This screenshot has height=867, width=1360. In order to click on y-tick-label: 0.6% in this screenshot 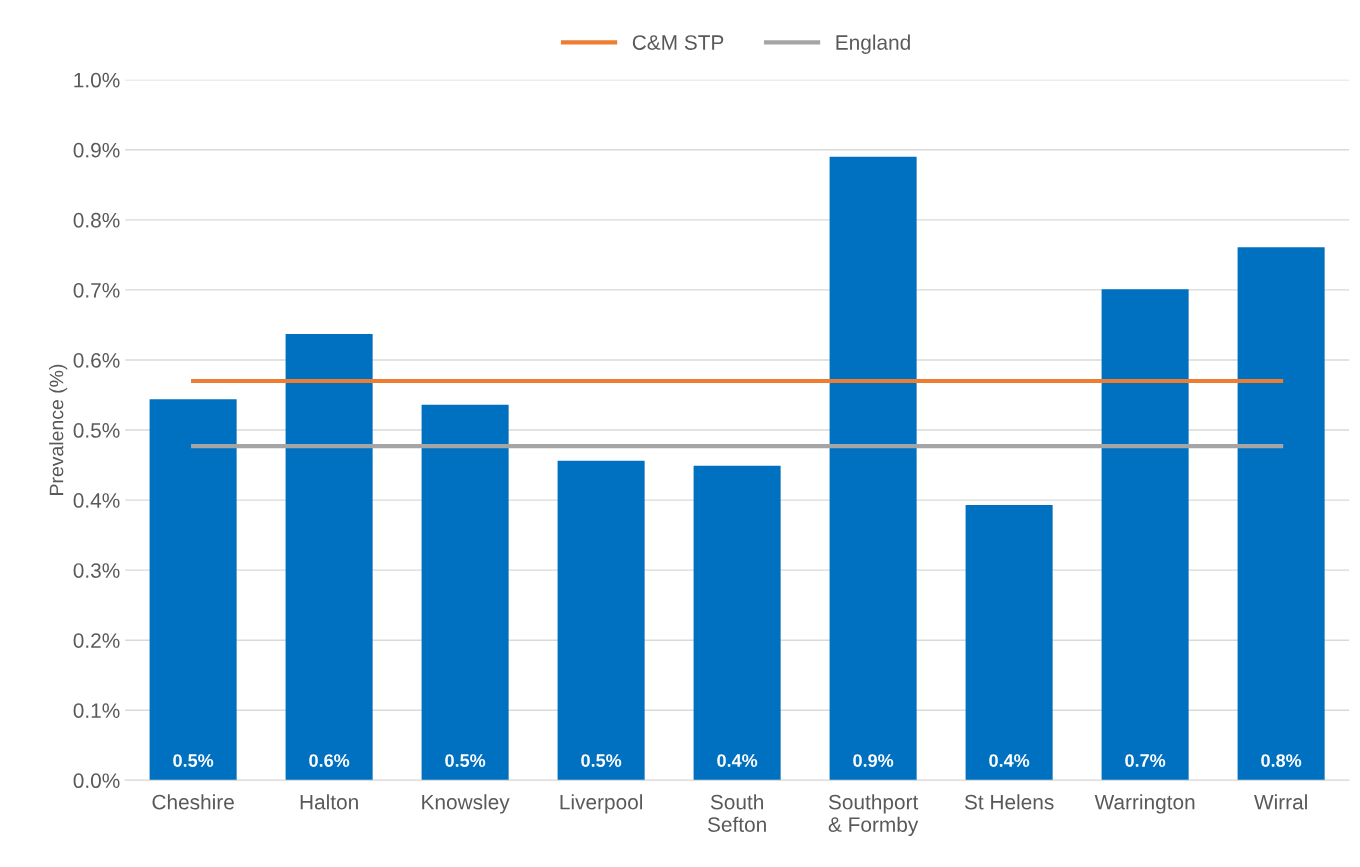, I will do `click(96, 360)`.